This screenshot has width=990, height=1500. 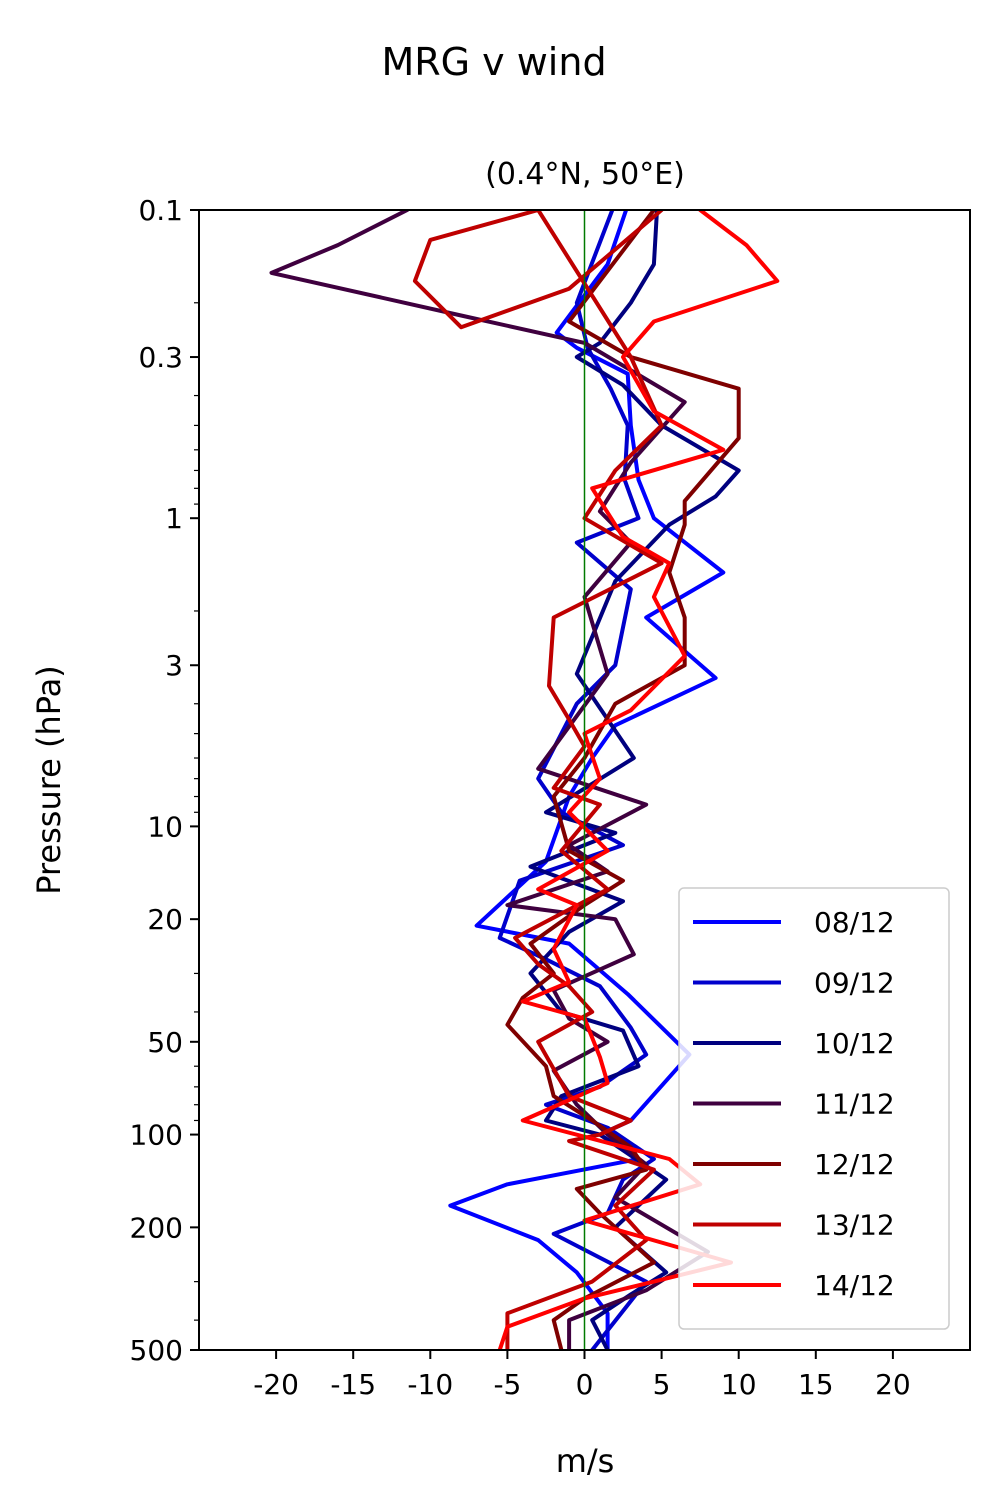 I want to click on legend-label: 11/12, so click(x=854, y=1104).